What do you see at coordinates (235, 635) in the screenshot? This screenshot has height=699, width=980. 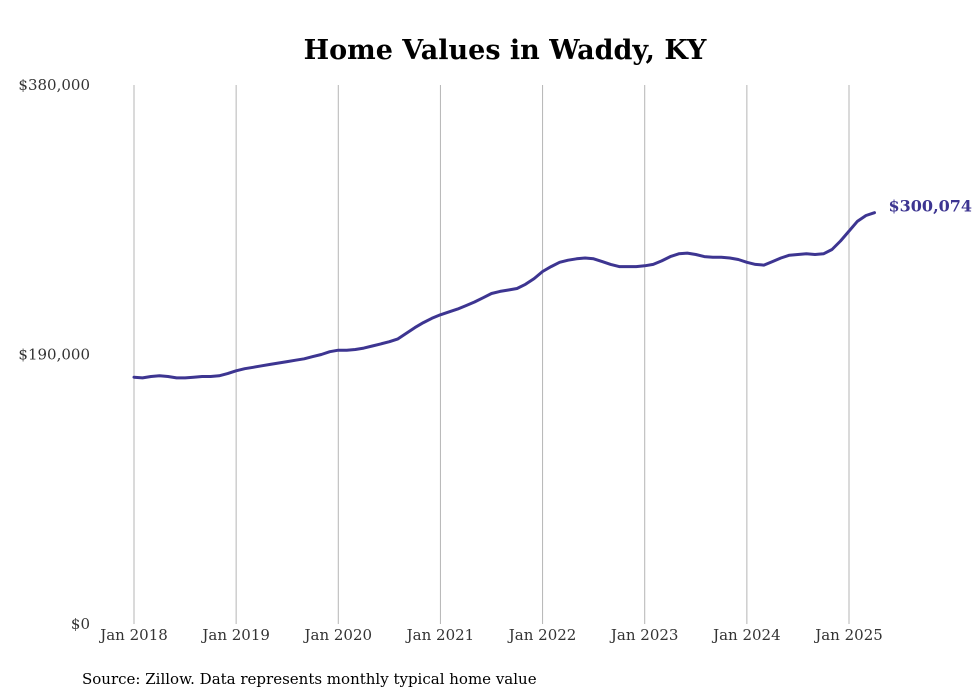 I see `x-tick-label: Jan 2019` at bounding box center [235, 635].